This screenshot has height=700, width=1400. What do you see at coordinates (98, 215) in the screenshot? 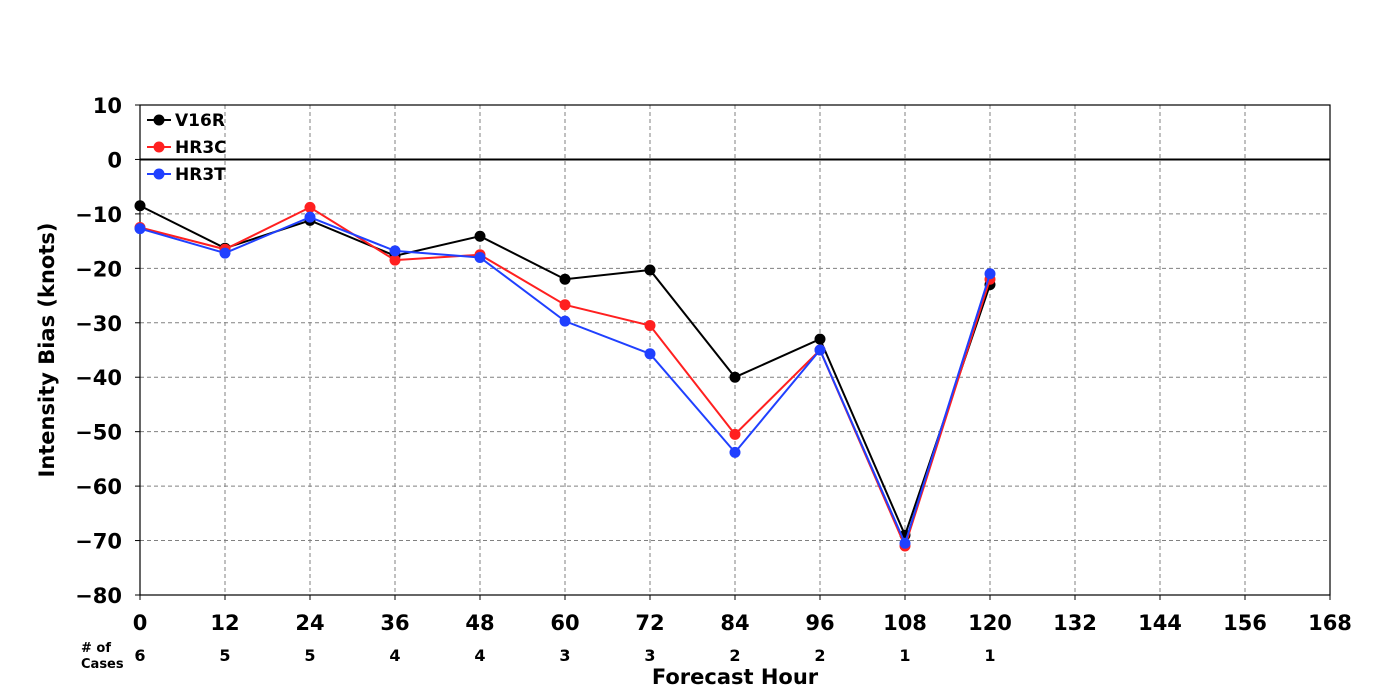
I see `y-tick-label: −10` at bounding box center [98, 215].